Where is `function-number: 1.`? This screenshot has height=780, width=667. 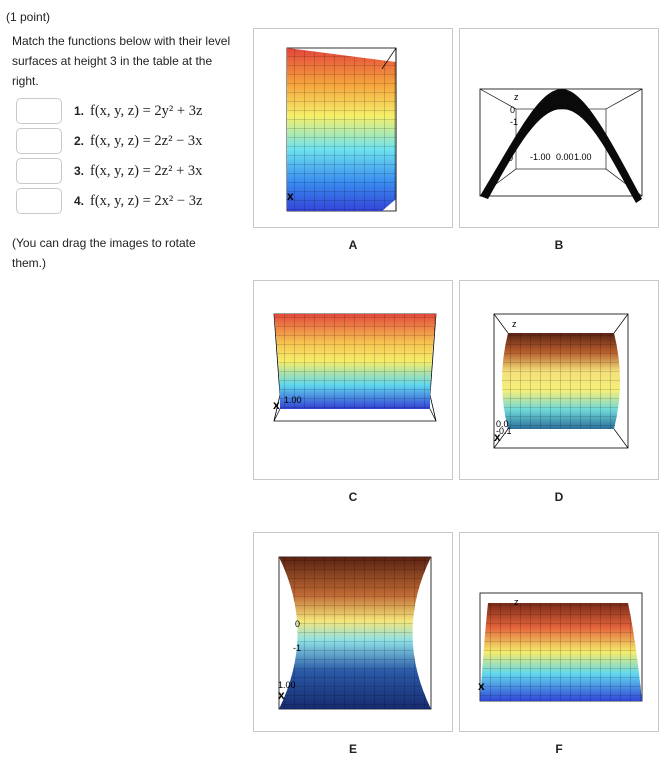 function-number: 1. is located at coordinates (79, 111).